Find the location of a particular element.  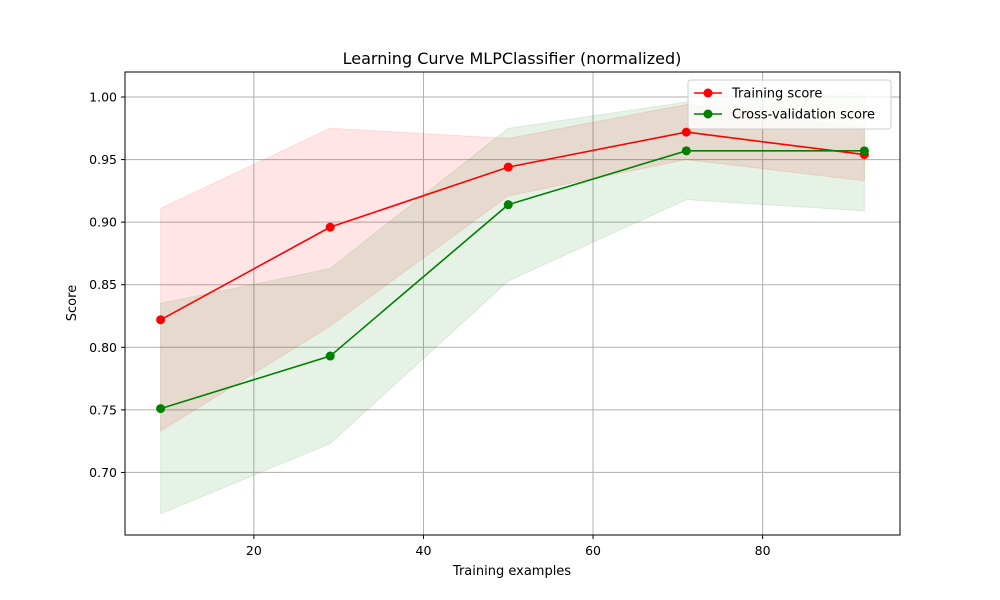

x-tick-label: 80 is located at coordinates (763, 550).